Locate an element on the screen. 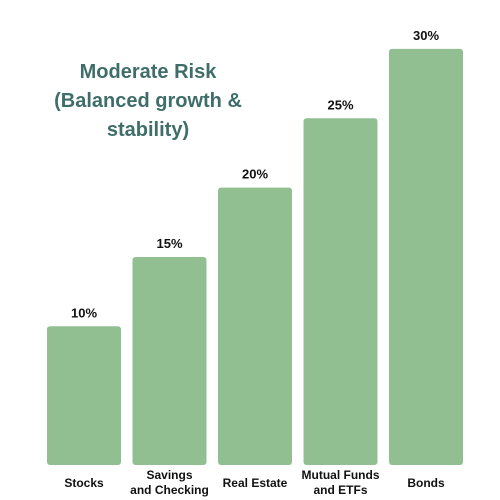 The image size is (500, 500). category-label-4: Bonds is located at coordinates (426, 483).